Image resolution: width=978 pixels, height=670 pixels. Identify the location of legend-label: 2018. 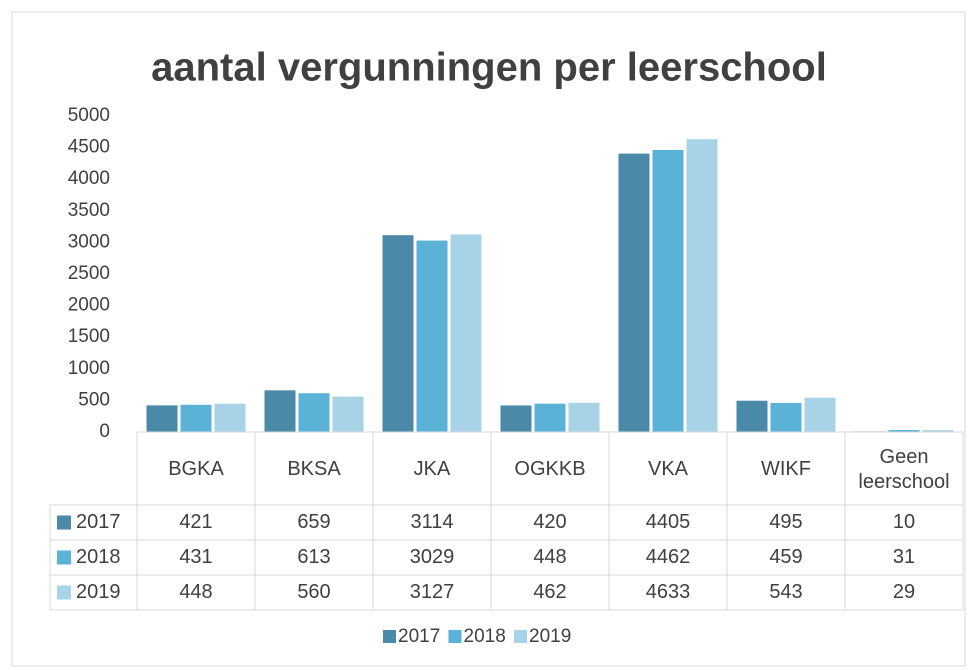
(485, 636).